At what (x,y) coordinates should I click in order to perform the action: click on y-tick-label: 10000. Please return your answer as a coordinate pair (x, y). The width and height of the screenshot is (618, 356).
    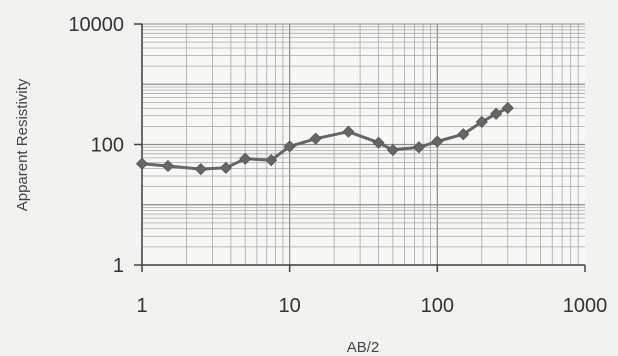
    Looking at the image, I should click on (96, 25).